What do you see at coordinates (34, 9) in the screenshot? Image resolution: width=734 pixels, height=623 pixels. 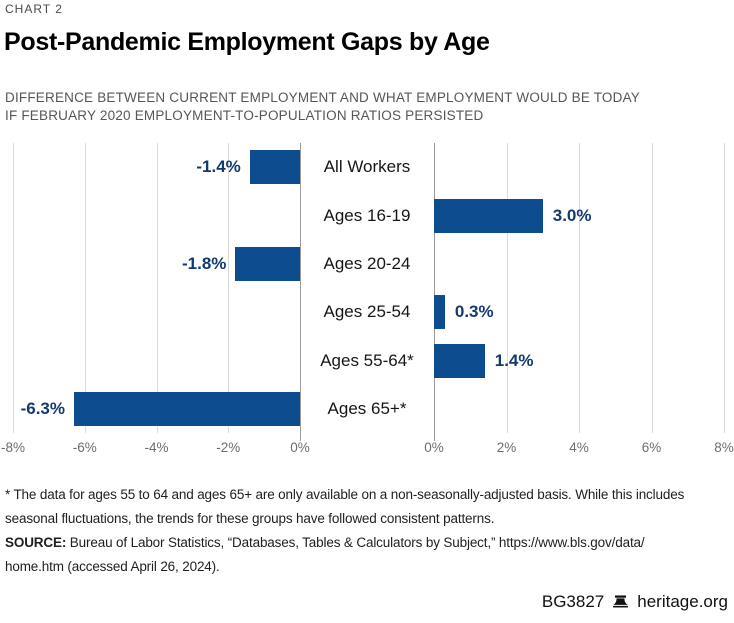 I see `chart-kicker: CHART 2` at bounding box center [34, 9].